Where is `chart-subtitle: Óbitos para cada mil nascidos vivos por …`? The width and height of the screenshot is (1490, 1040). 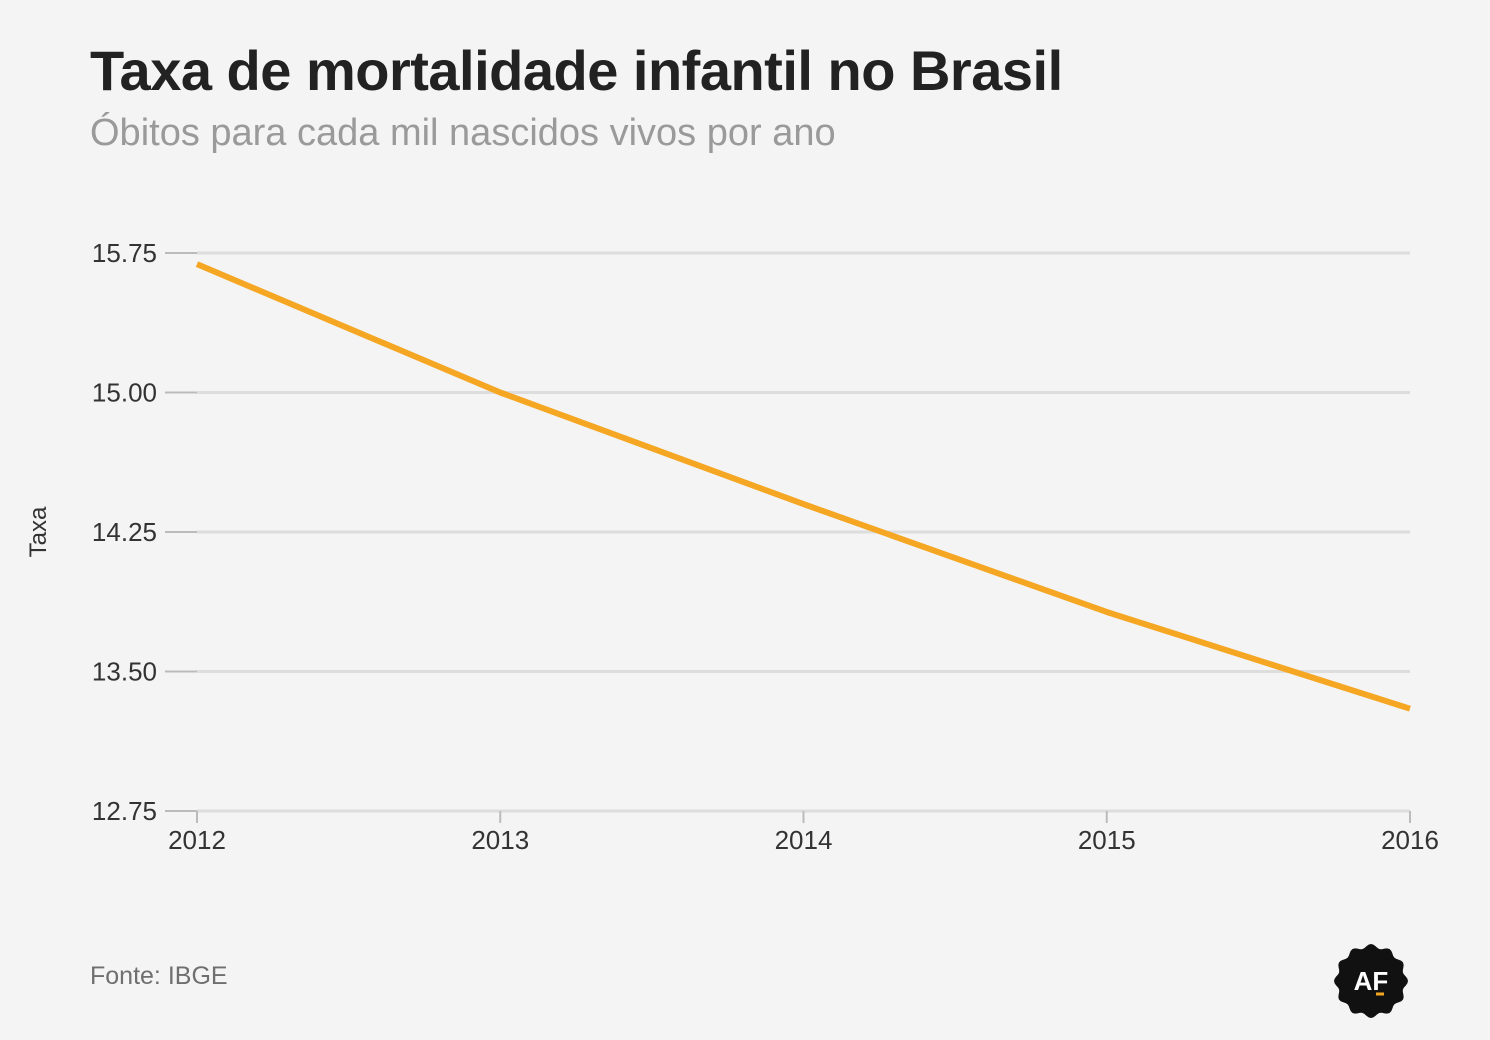 chart-subtitle: Óbitos para cada mil nascidos vivos por … is located at coordinates (463, 133).